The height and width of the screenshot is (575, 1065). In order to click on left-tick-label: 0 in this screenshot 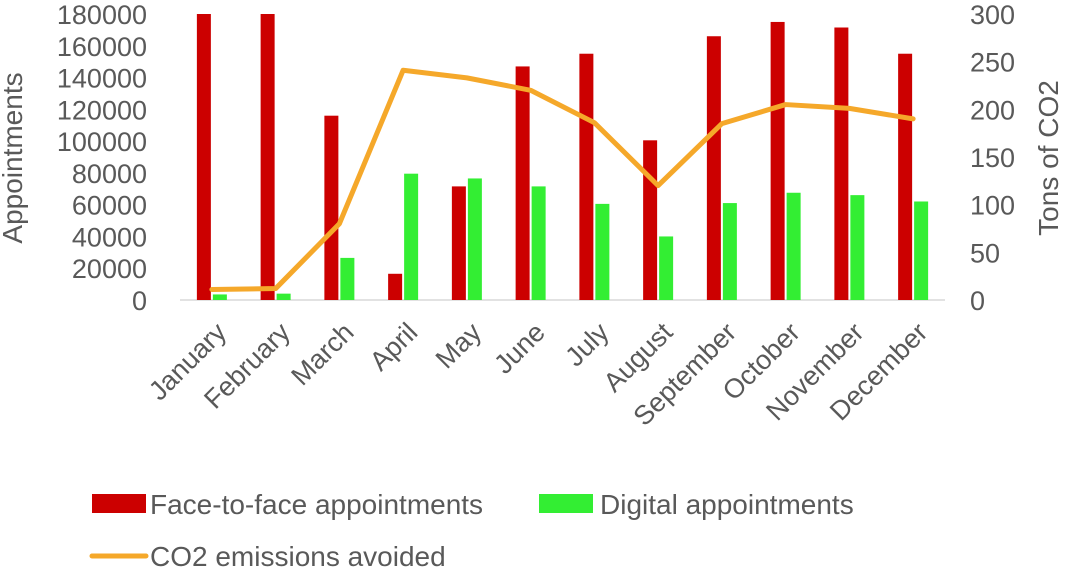, I will do `click(139, 301)`.